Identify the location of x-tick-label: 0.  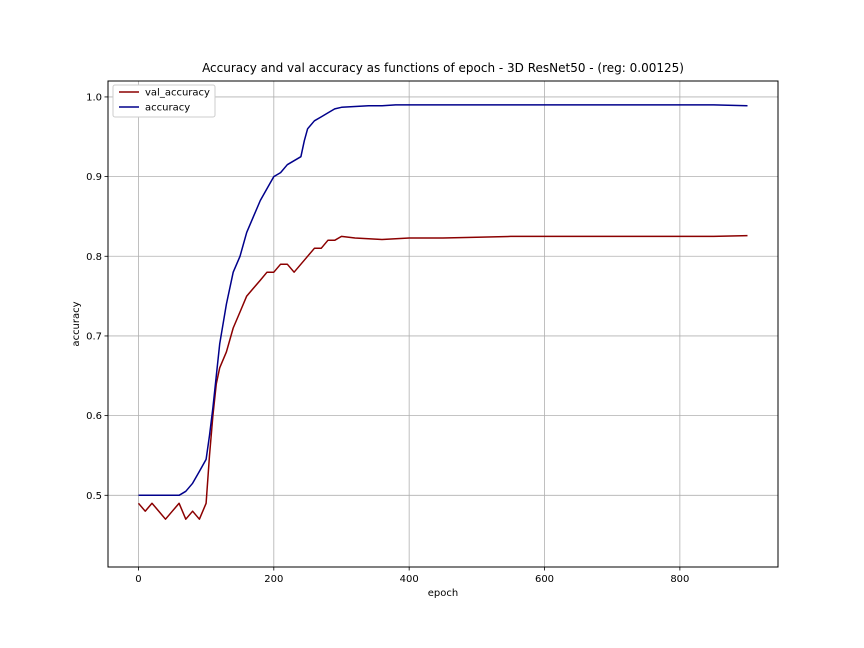
(138, 579).